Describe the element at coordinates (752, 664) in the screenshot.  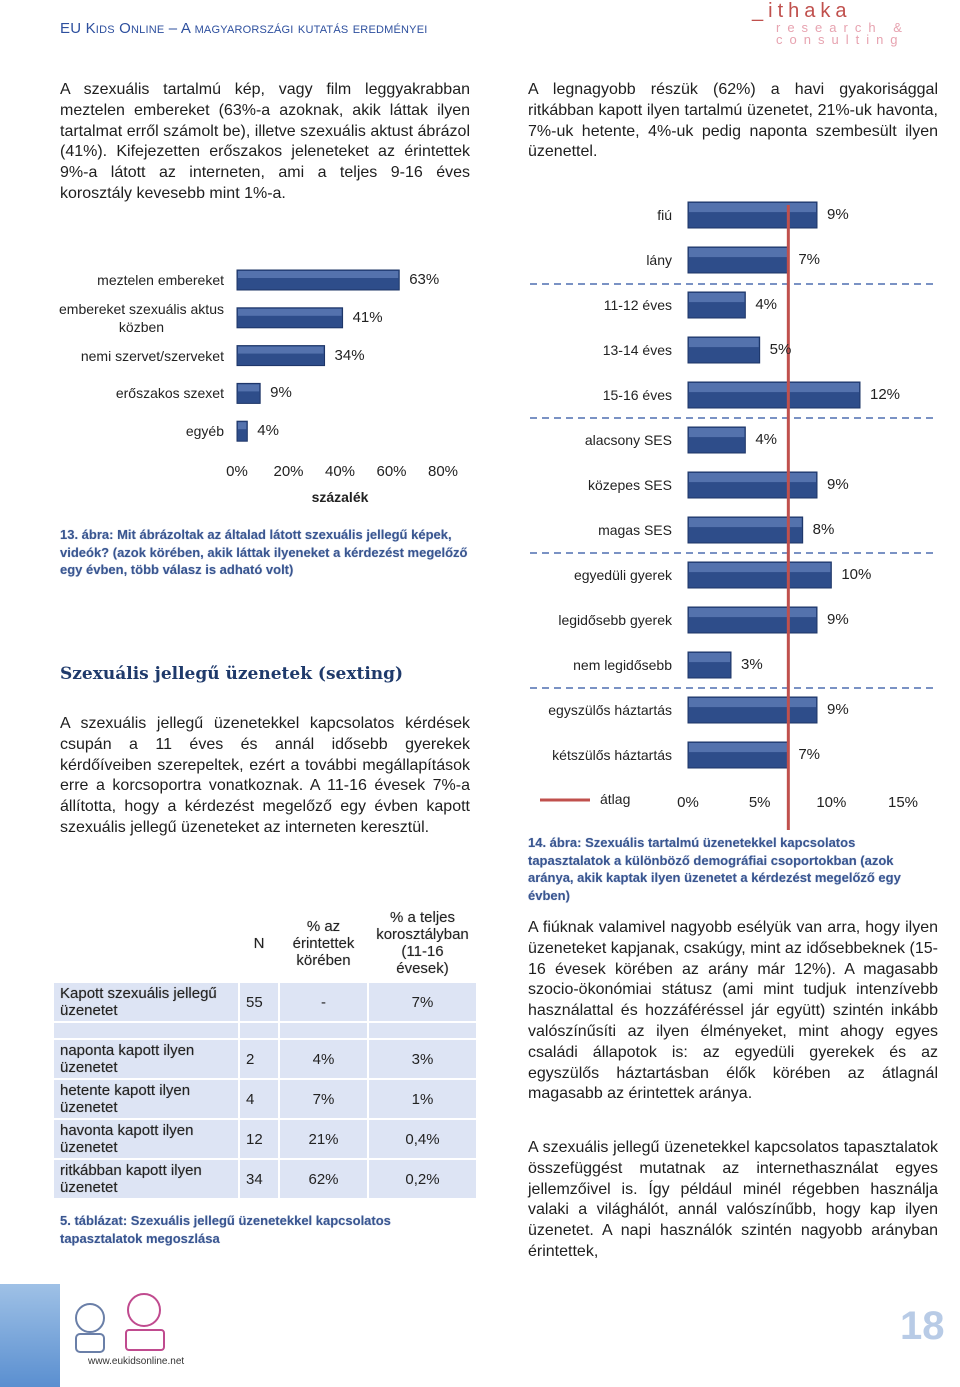
I see `value-label: 3%` at that location.